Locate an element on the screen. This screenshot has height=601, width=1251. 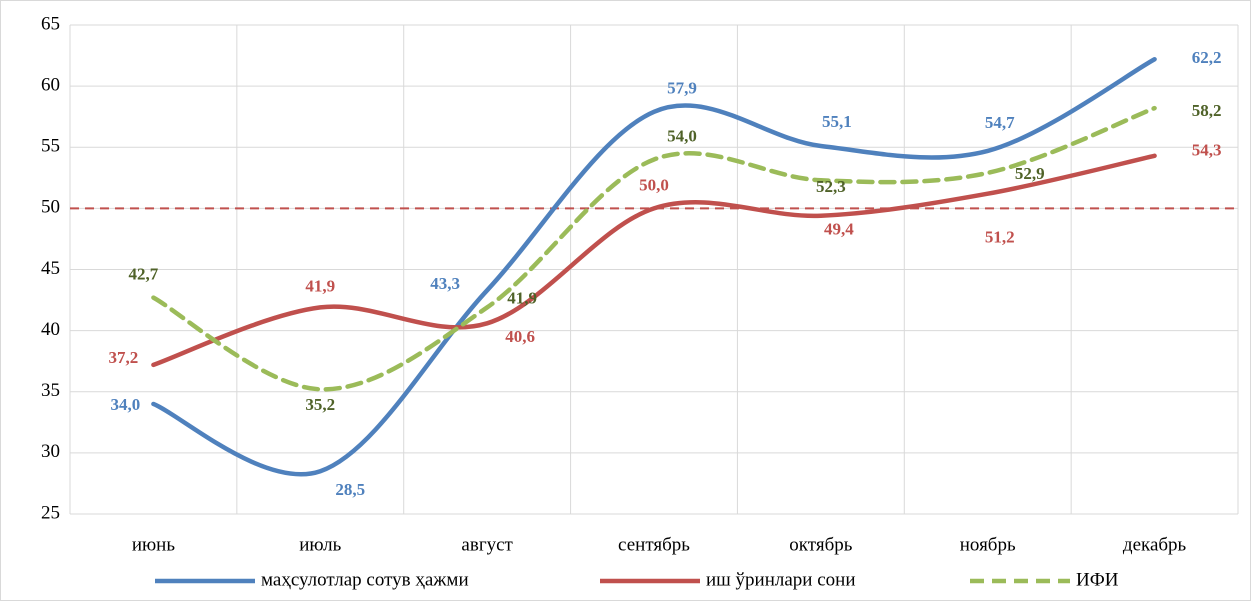
value-label: 52,9 is located at coordinates (1030, 173).